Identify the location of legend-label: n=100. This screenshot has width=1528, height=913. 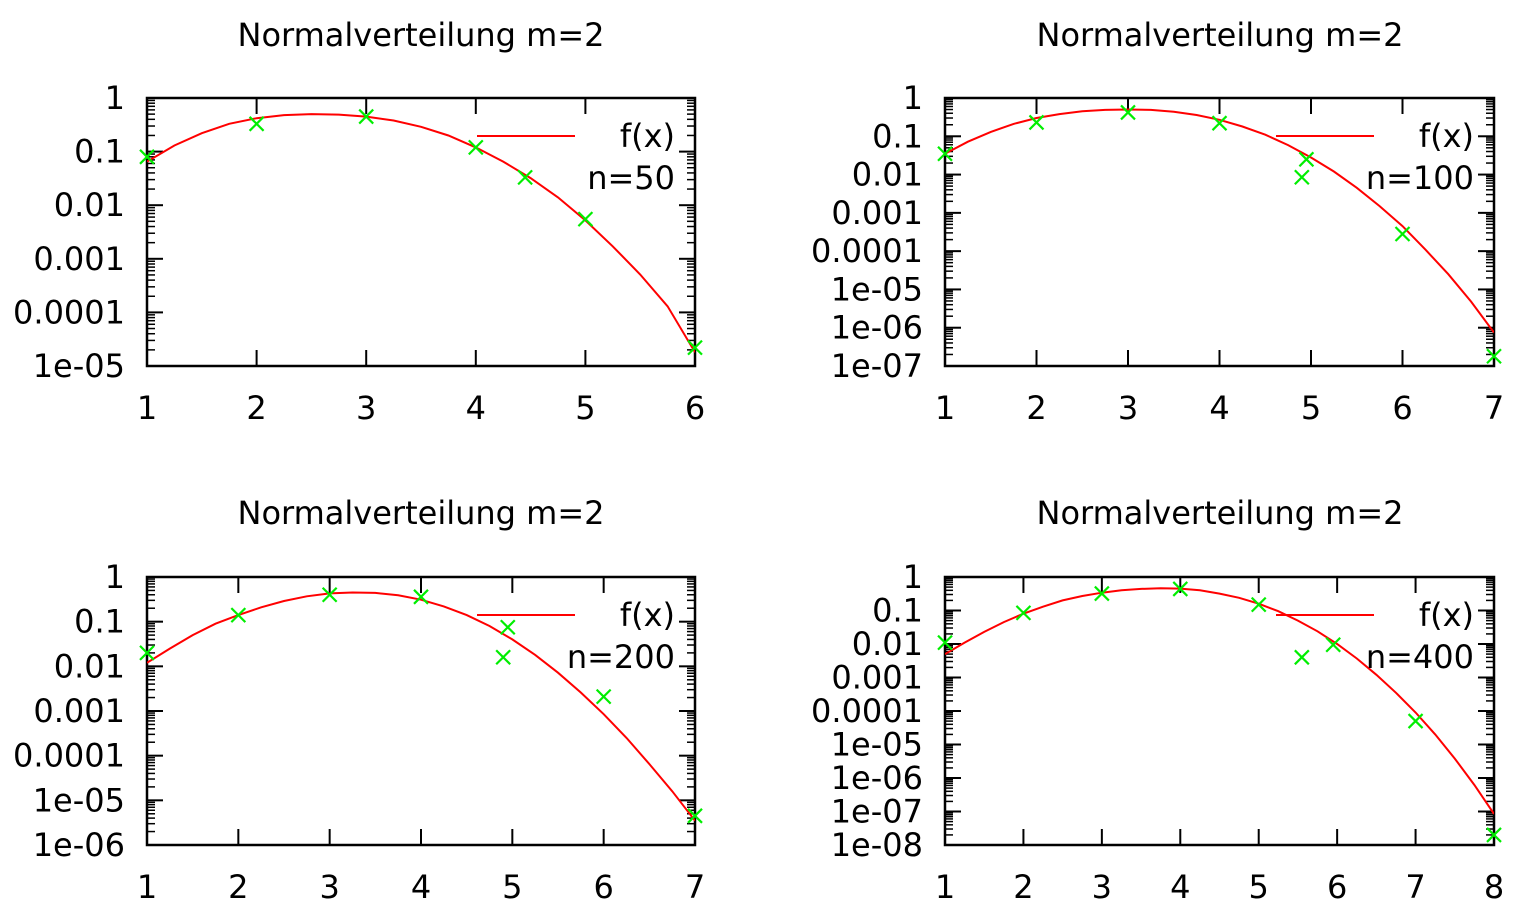
(1420, 178).